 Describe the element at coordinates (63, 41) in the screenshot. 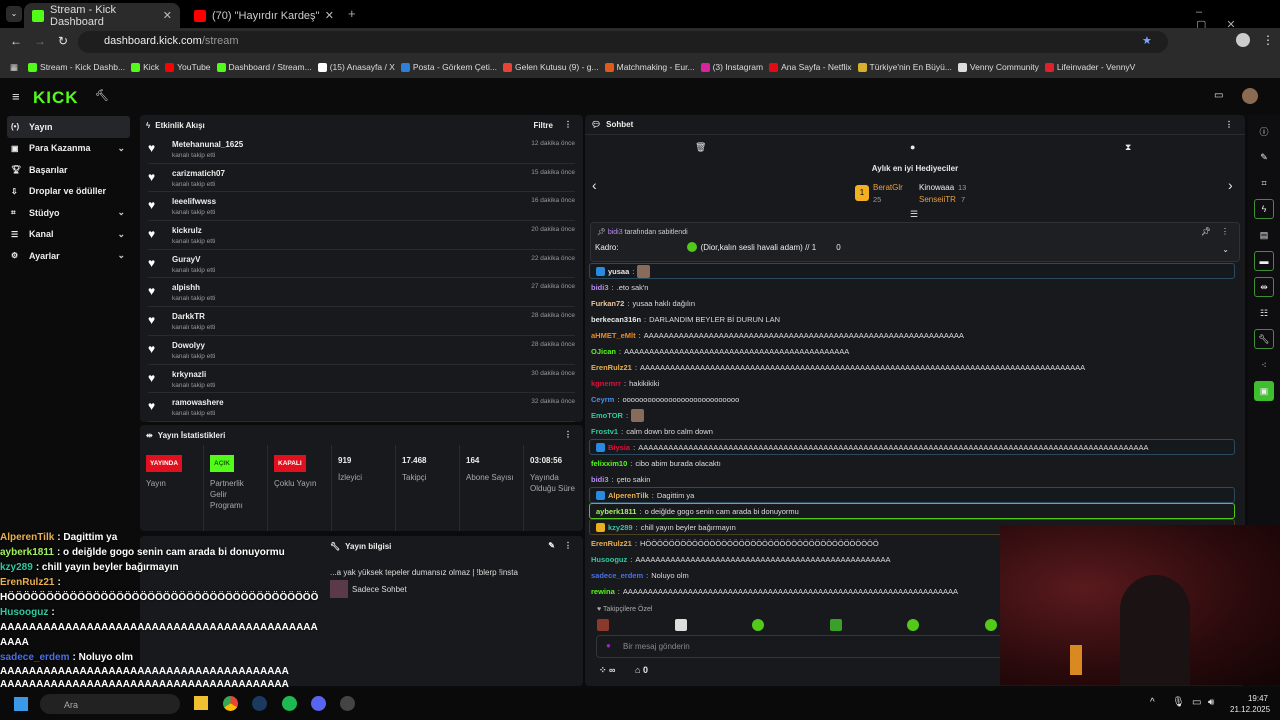

I see `reload-icon: ↻` at that location.